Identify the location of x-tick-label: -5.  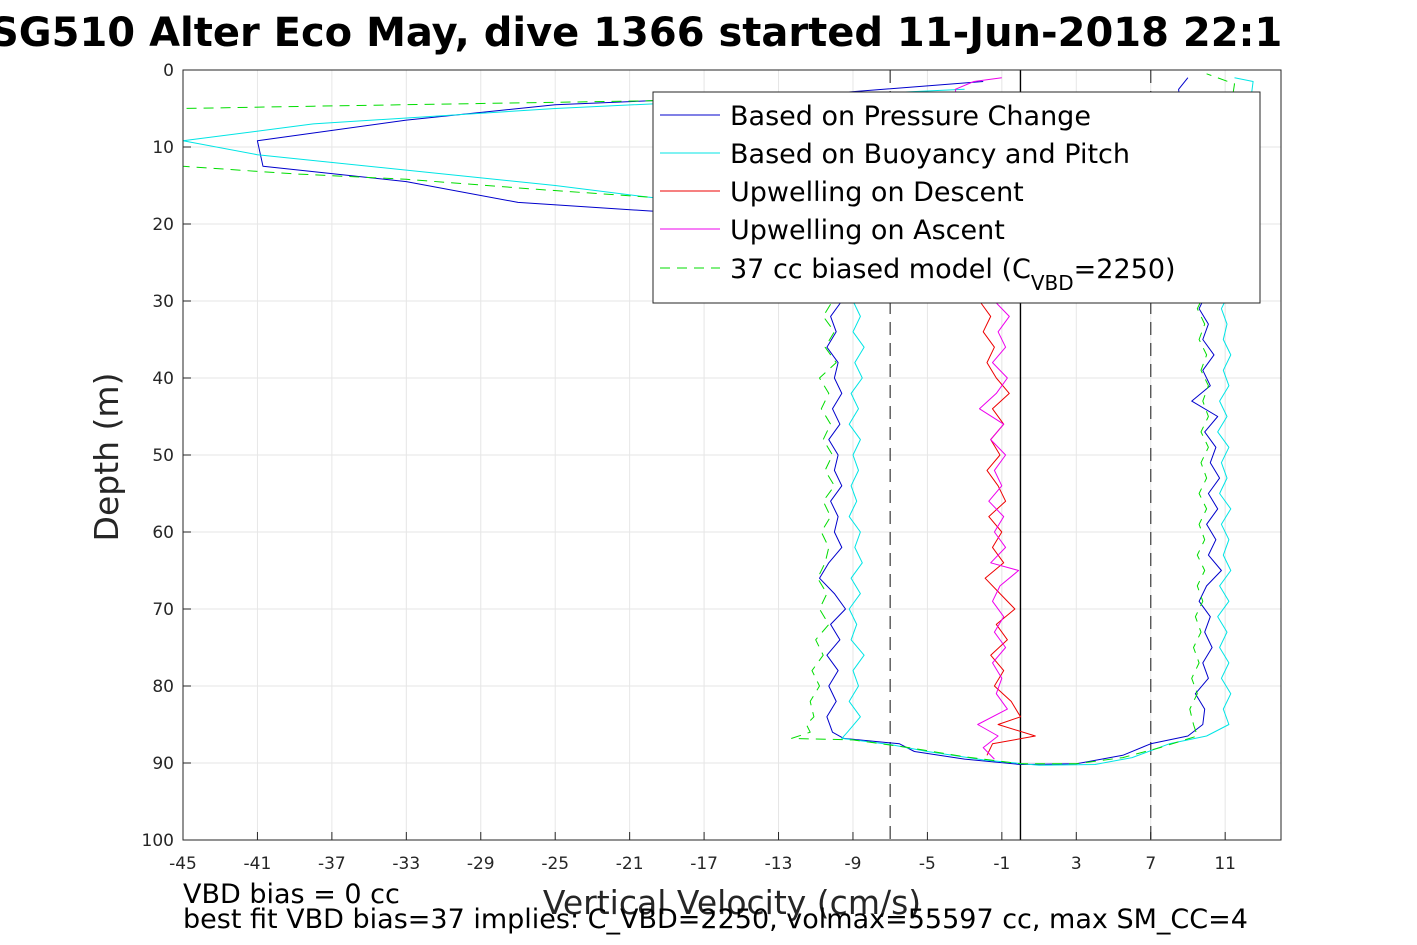
(927, 864).